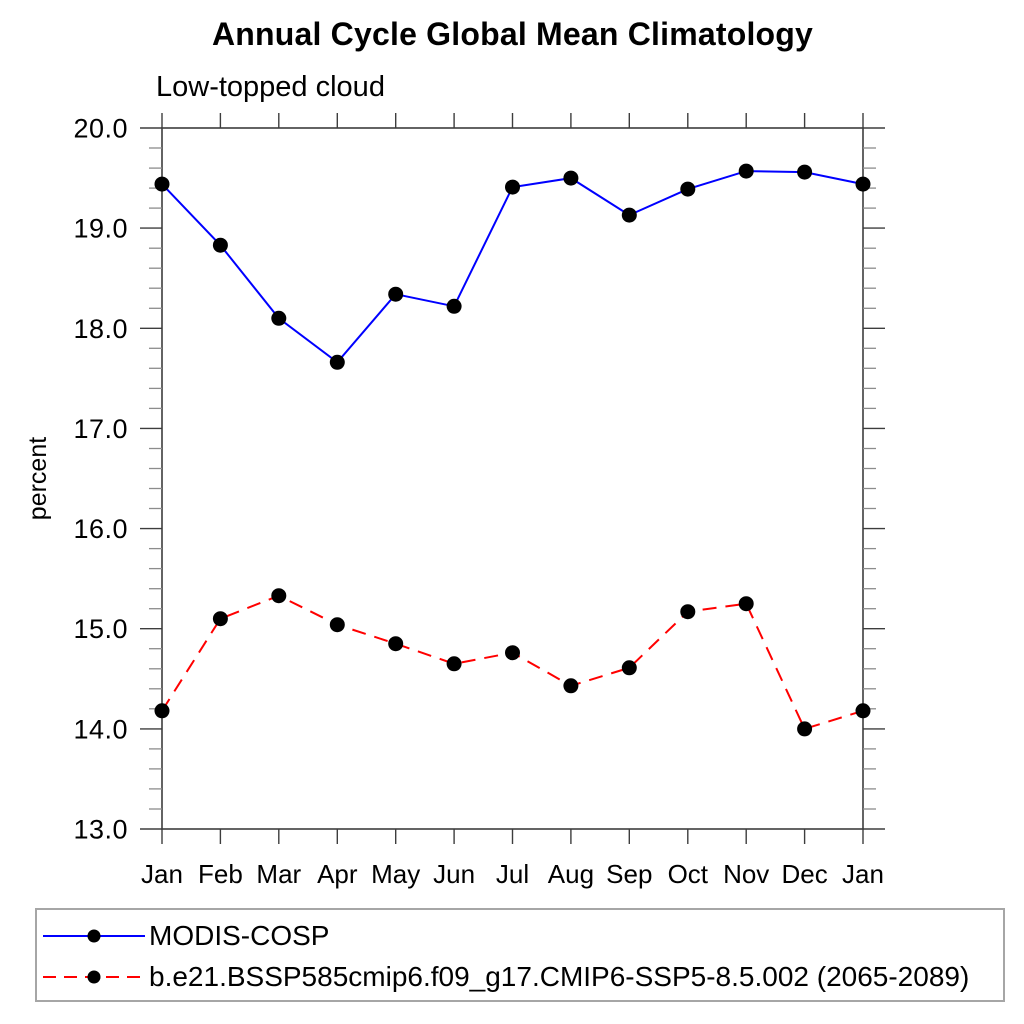 This screenshot has height=1024, width=1024. What do you see at coordinates (571, 874) in the screenshot?
I see `x-tick-label: Aug` at bounding box center [571, 874].